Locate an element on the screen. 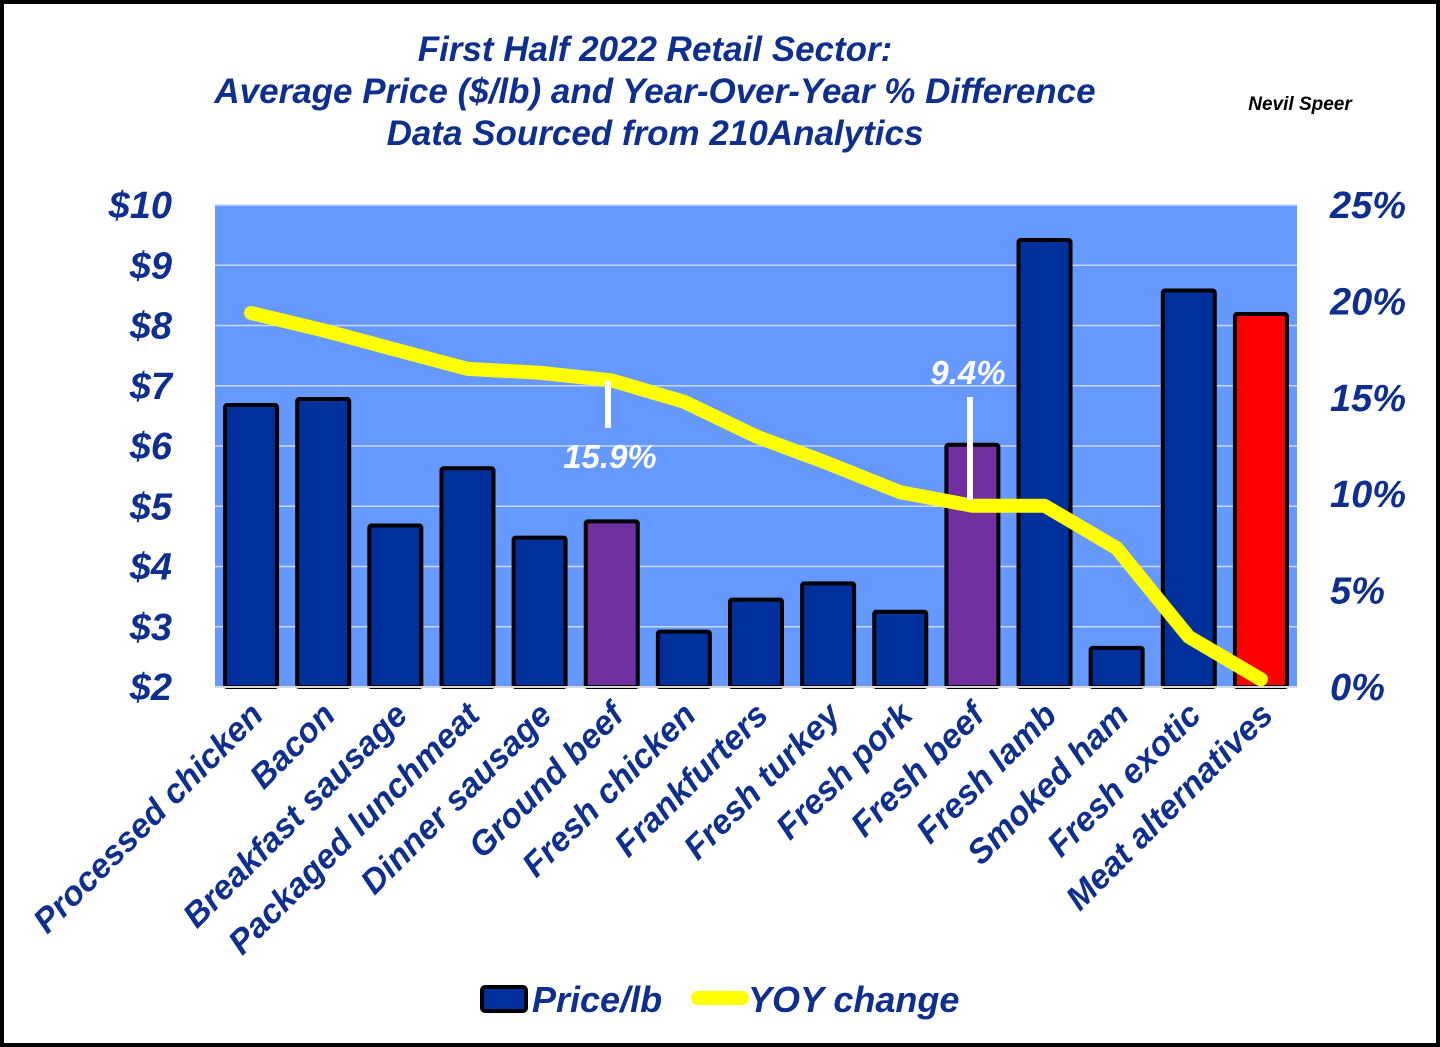 Image resolution: width=1440 pixels, height=1047 pixels. y-left-tick-label: $6 is located at coordinates (151, 447).